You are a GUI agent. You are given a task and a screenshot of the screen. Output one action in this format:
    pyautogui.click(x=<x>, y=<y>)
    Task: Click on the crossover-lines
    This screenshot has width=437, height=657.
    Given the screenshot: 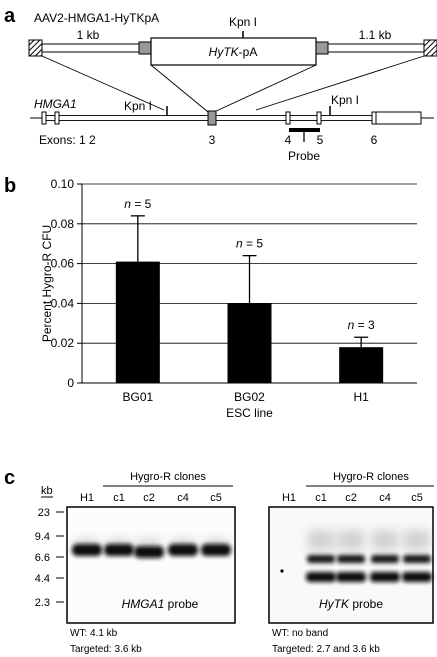 What is the action you would take?
    pyautogui.click(x=233, y=84)
    